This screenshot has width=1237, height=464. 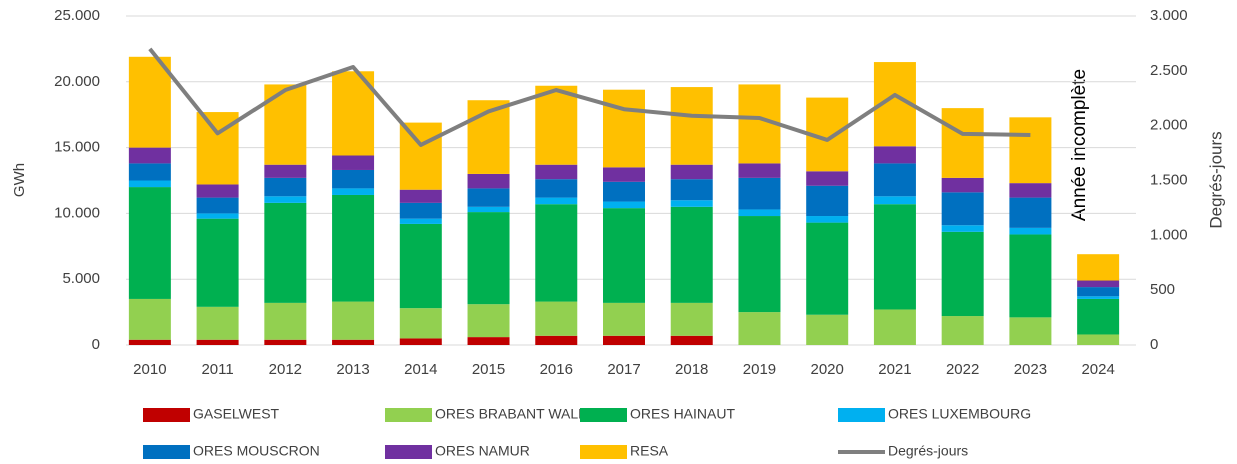 What do you see at coordinates (236, 414) in the screenshot?
I see `legend-label: GASELWEST` at bounding box center [236, 414].